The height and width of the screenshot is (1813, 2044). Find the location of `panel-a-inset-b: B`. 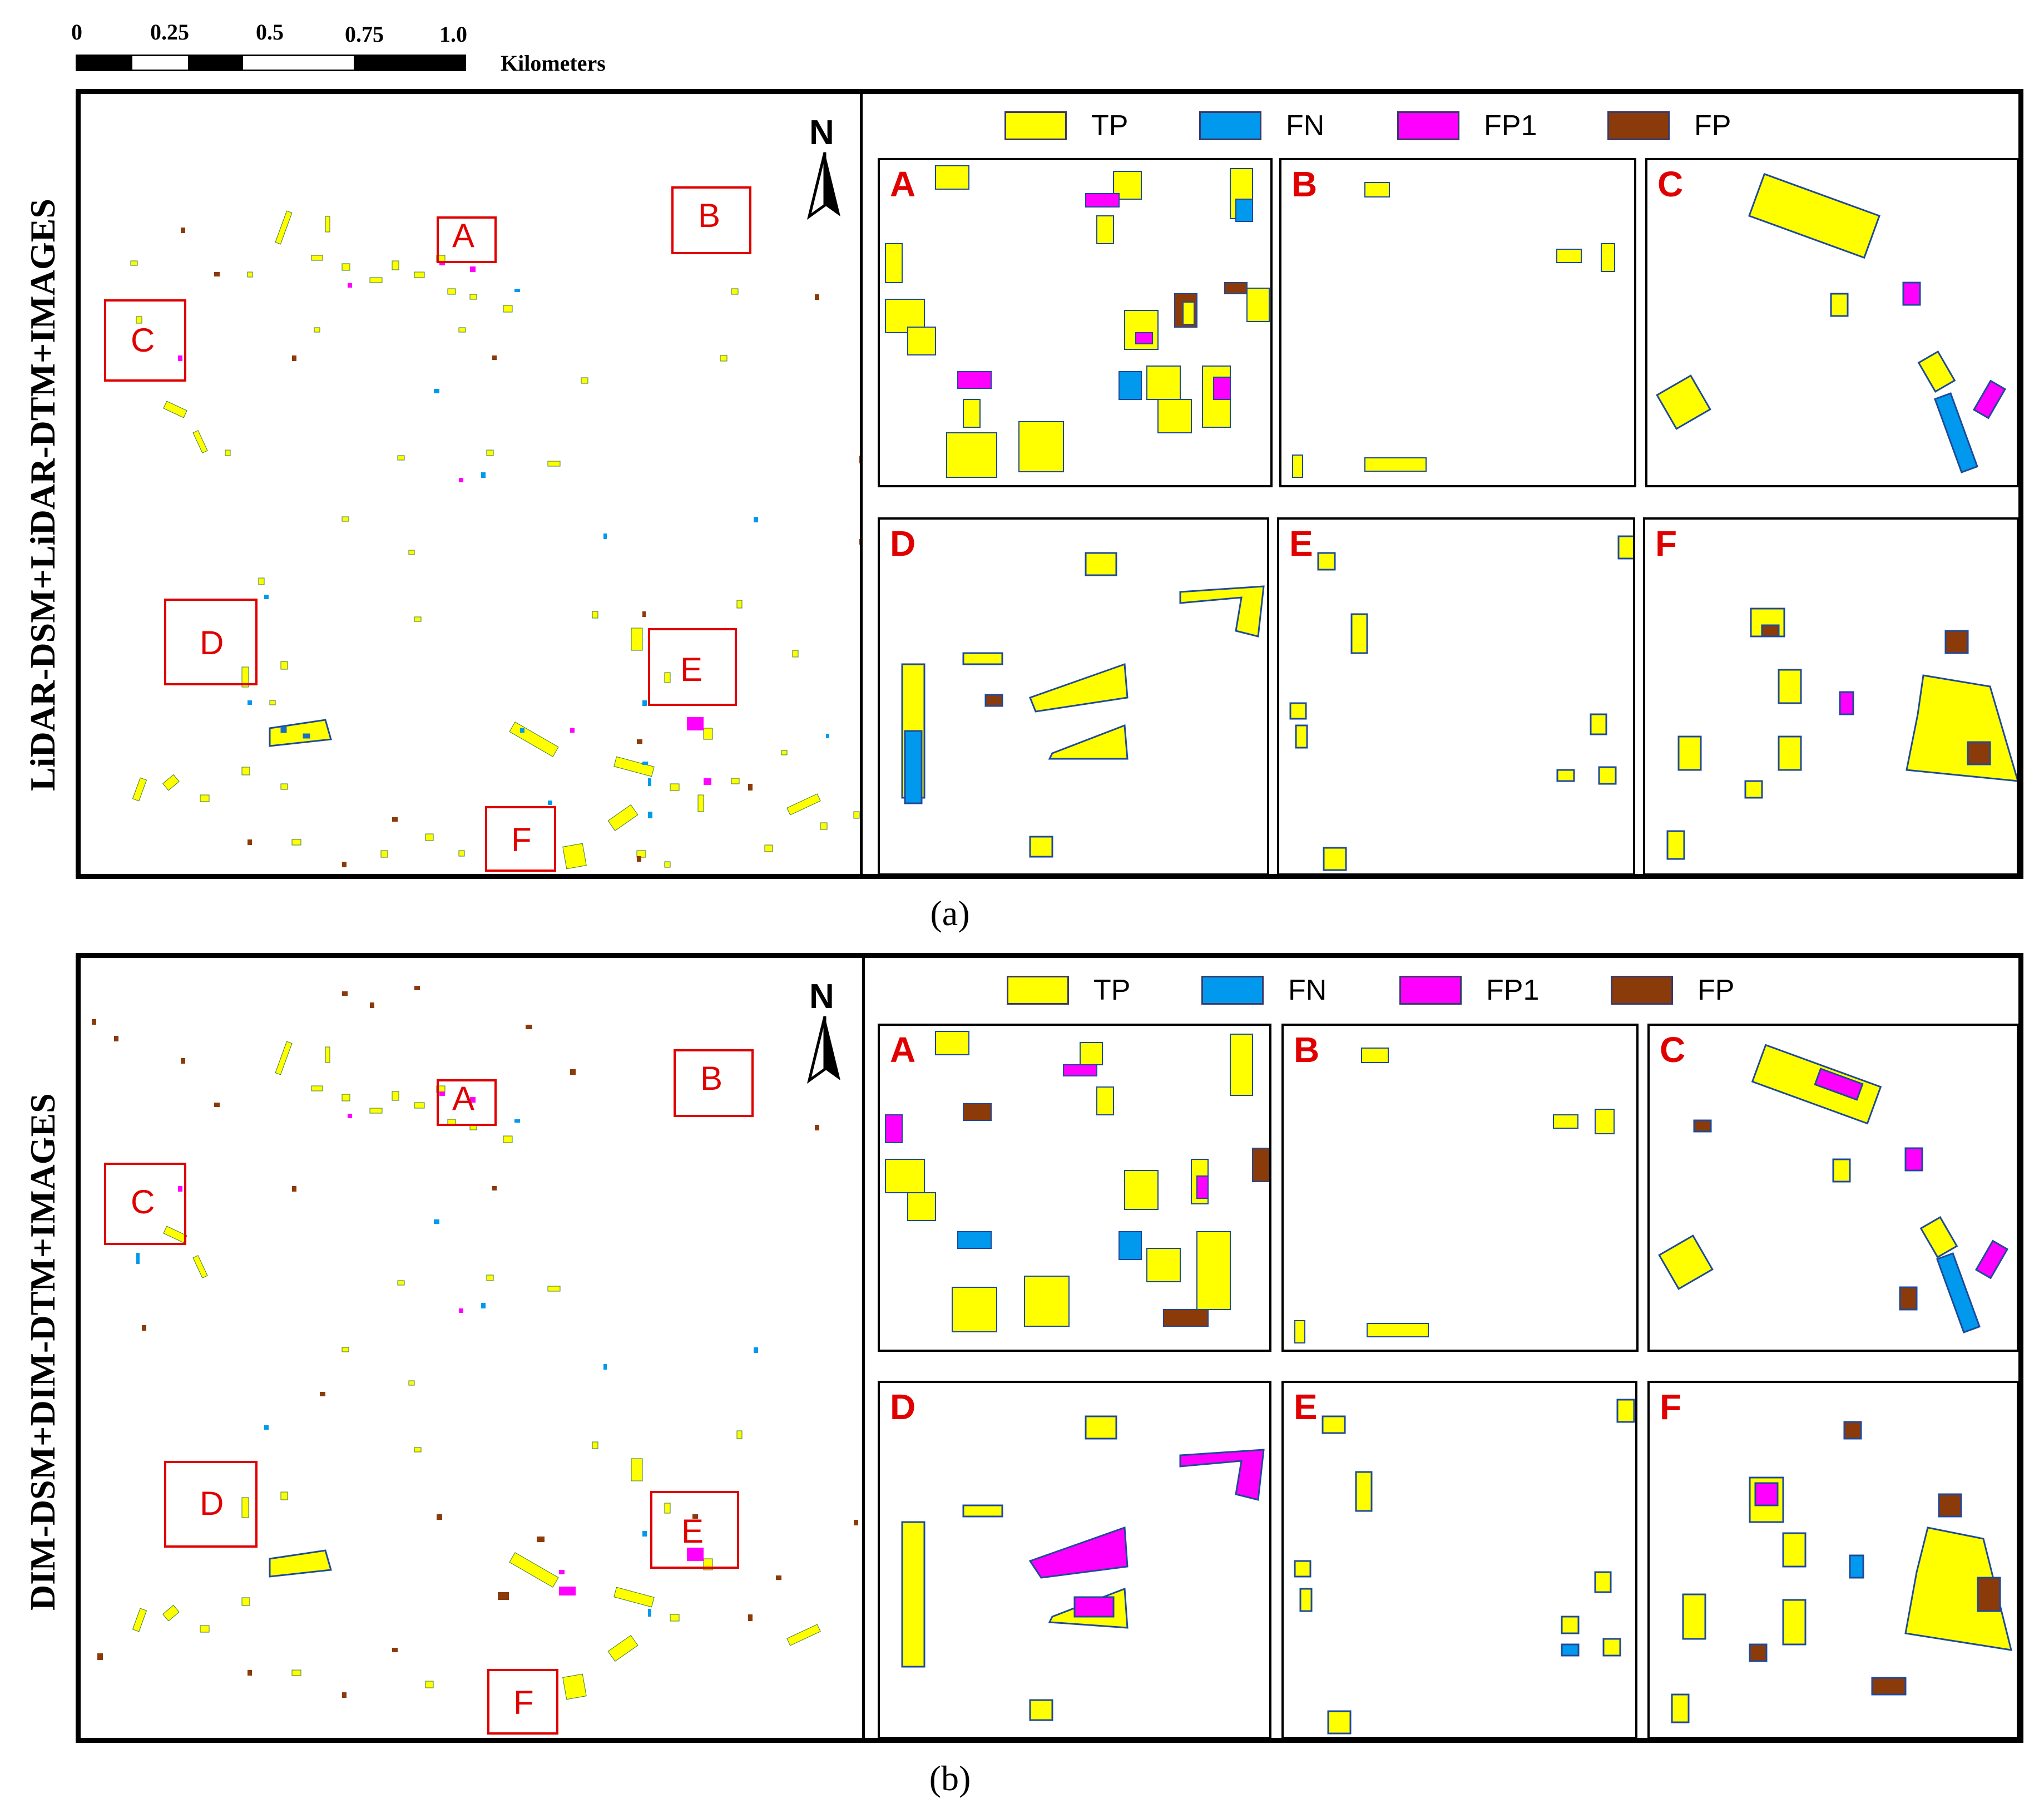

panel-a-inset-b: B is located at coordinates (1457, 322).